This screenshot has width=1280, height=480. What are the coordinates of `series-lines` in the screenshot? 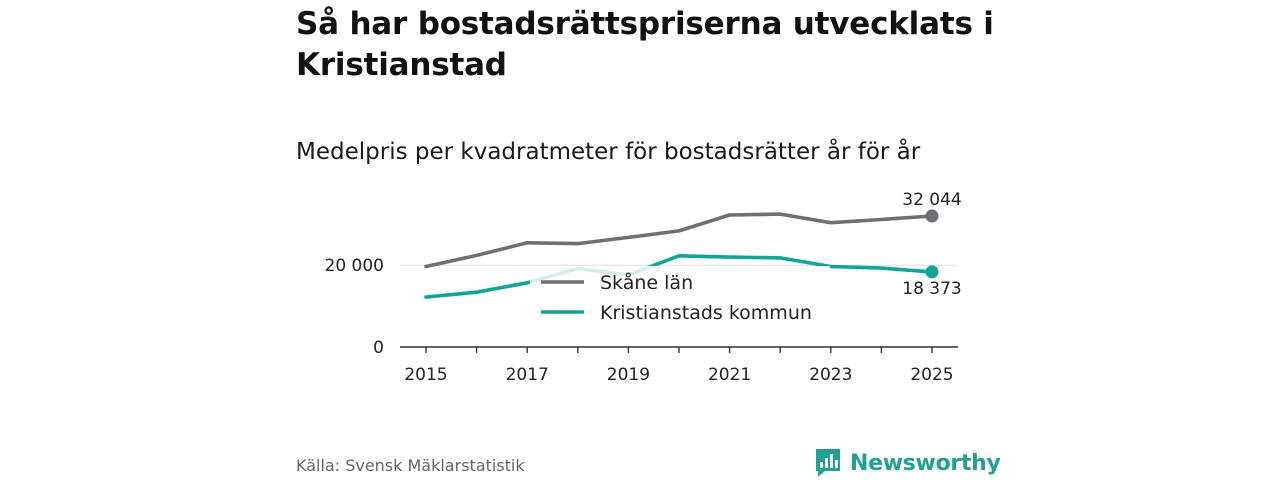 It's located at (681, 254).